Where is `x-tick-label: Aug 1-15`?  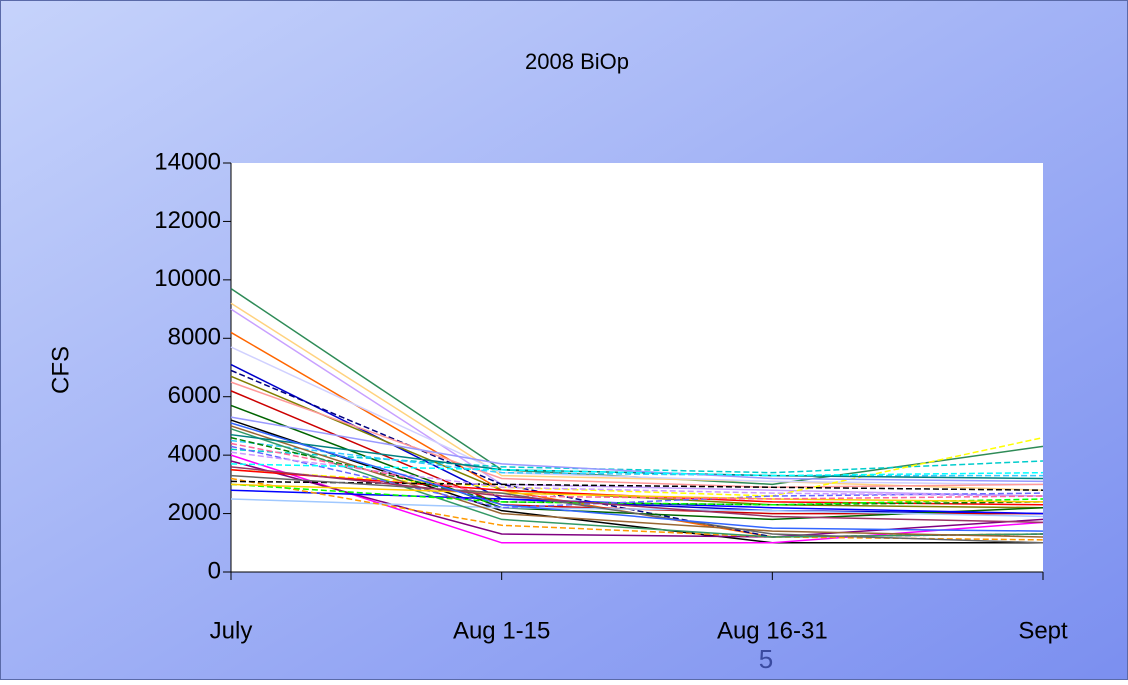
x-tick-label: Aug 1-15 is located at coordinates (501, 630).